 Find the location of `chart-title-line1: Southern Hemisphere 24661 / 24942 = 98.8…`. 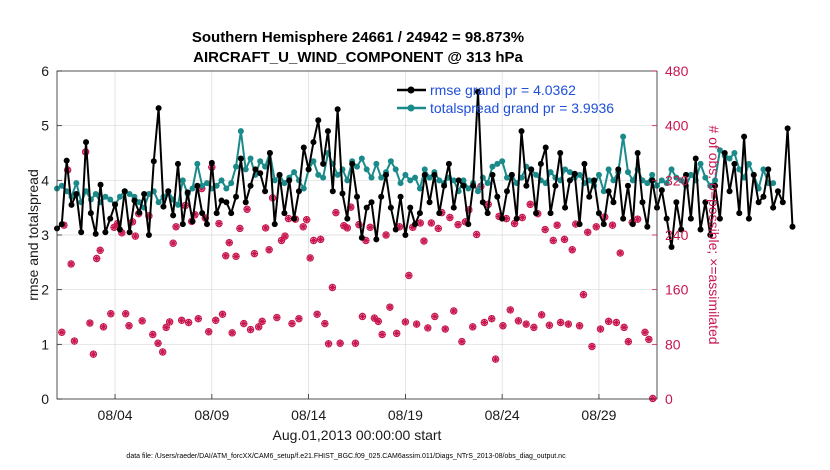

chart-title-line1: Southern Hemisphere 24661 / 24942 = 98.8… is located at coordinates (358, 37).